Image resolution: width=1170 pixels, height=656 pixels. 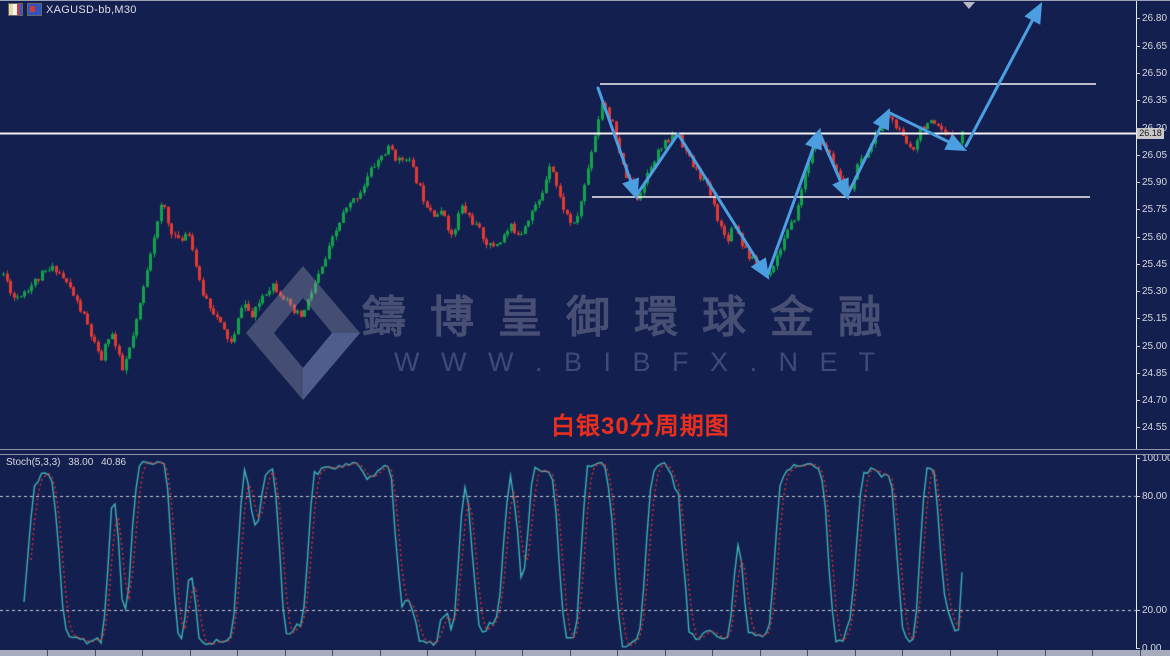 What do you see at coordinates (1155, 400) in the screenshot?
I see `price-tick-label: 24.70` at bounding box center [1155, 400].